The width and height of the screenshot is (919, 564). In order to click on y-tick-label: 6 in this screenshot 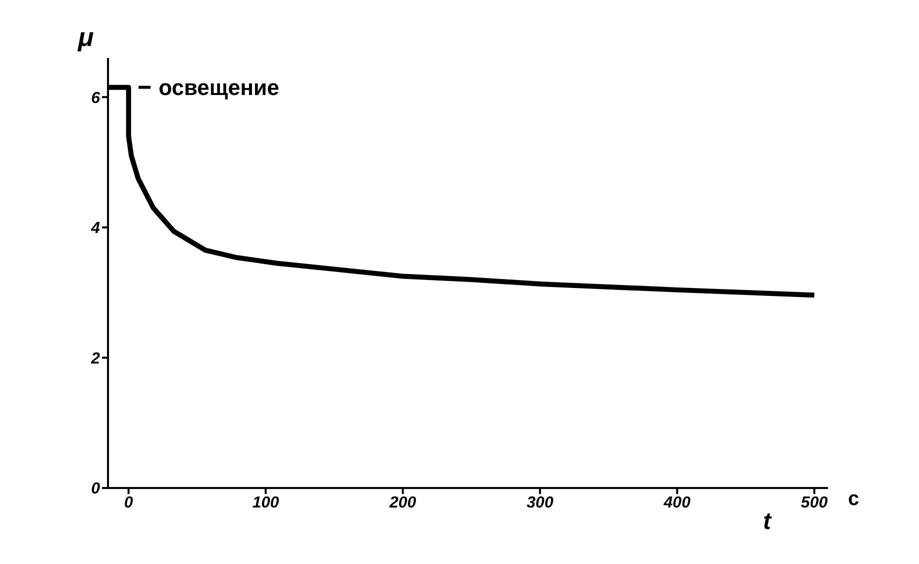, I will do `click(95, 98)`.